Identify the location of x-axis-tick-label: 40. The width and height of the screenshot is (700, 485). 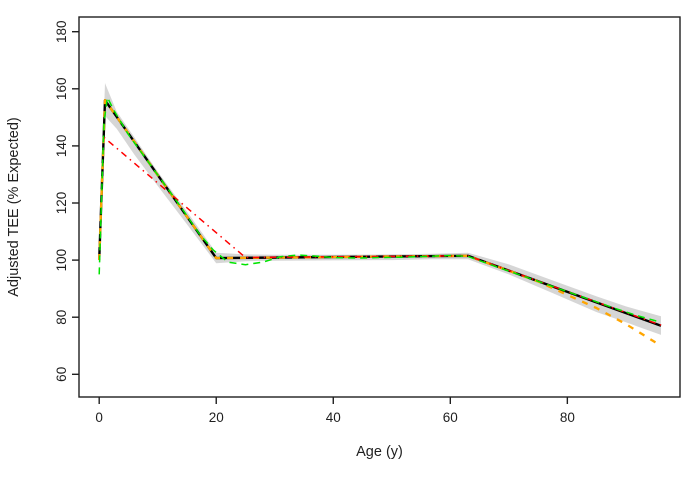
(333, 417).